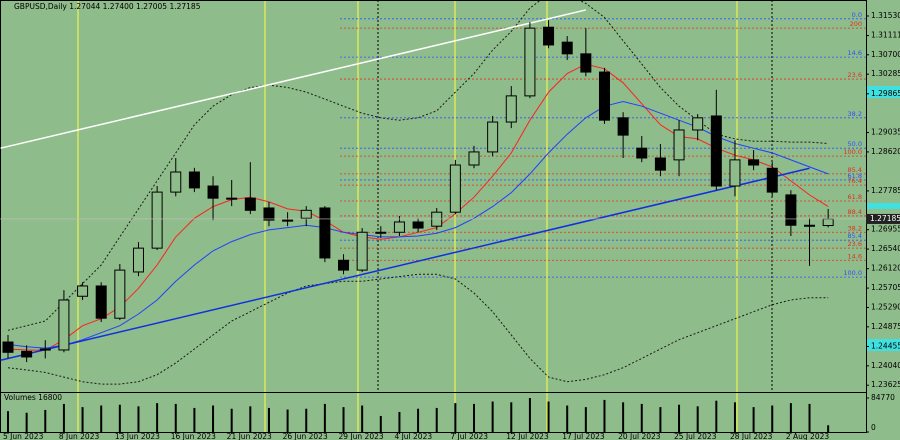 Image resolution: width=900 pixels, height=440 pixels. Describe the element at coordinates (885, 306) in the screenshot. I see `y-tick-label: 1.25290` at that location.